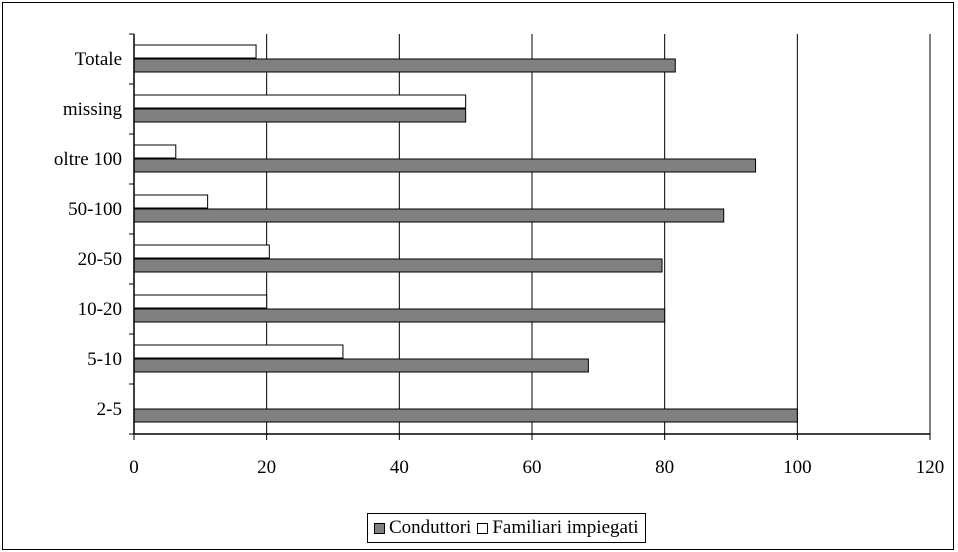 The image size is (958, 552). What do you see at coordinates (266, 467) in the screenshot?
I see `x-tick-label-20: 20` at bounding box center [266, 467].